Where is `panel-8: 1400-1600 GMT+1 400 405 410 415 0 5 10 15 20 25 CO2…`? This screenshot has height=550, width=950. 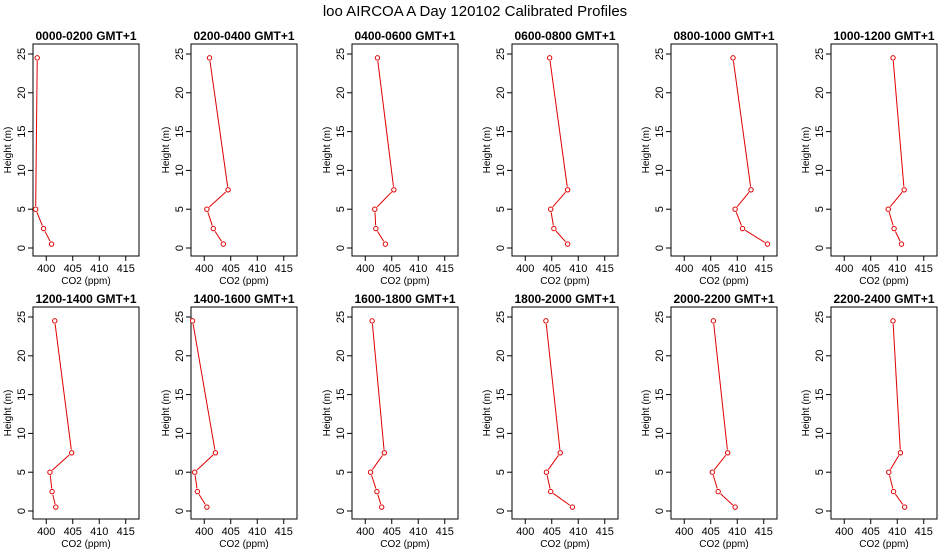 panel-8: 1400-1600 GMT+1 400 405 410 415 0 5 10 15 20 25 CO2… is located at coordinates (229, 421).